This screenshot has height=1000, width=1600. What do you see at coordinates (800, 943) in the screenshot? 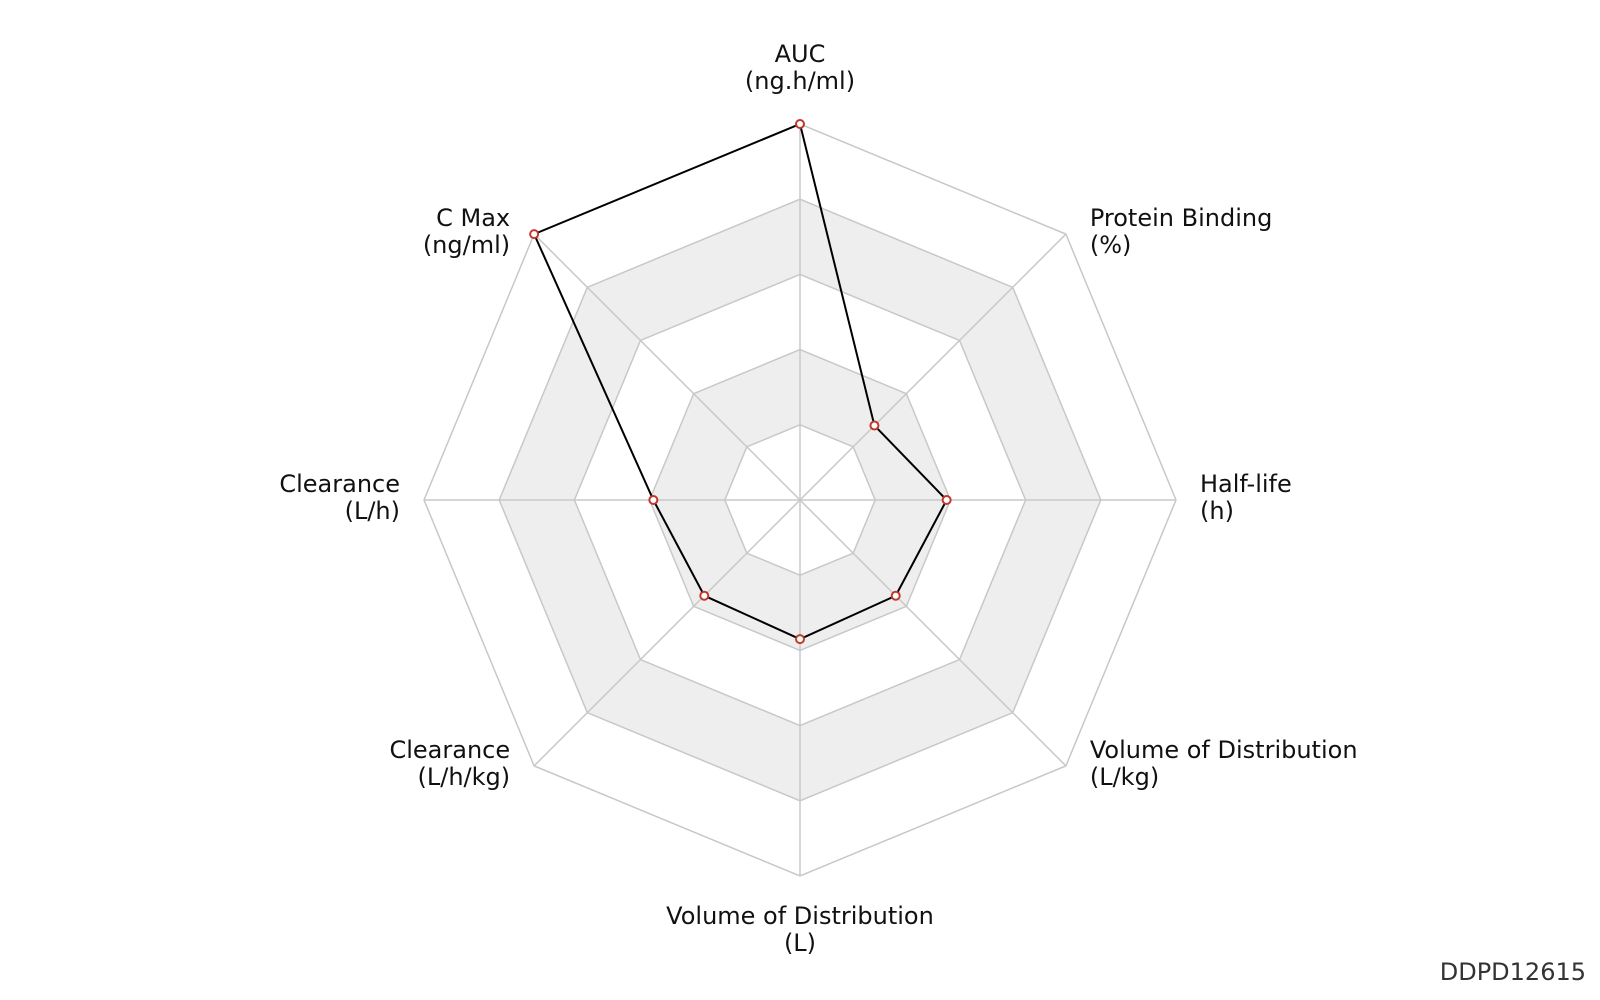
I see `axis-label-unit: (L)` at bounding box center [800, 943].